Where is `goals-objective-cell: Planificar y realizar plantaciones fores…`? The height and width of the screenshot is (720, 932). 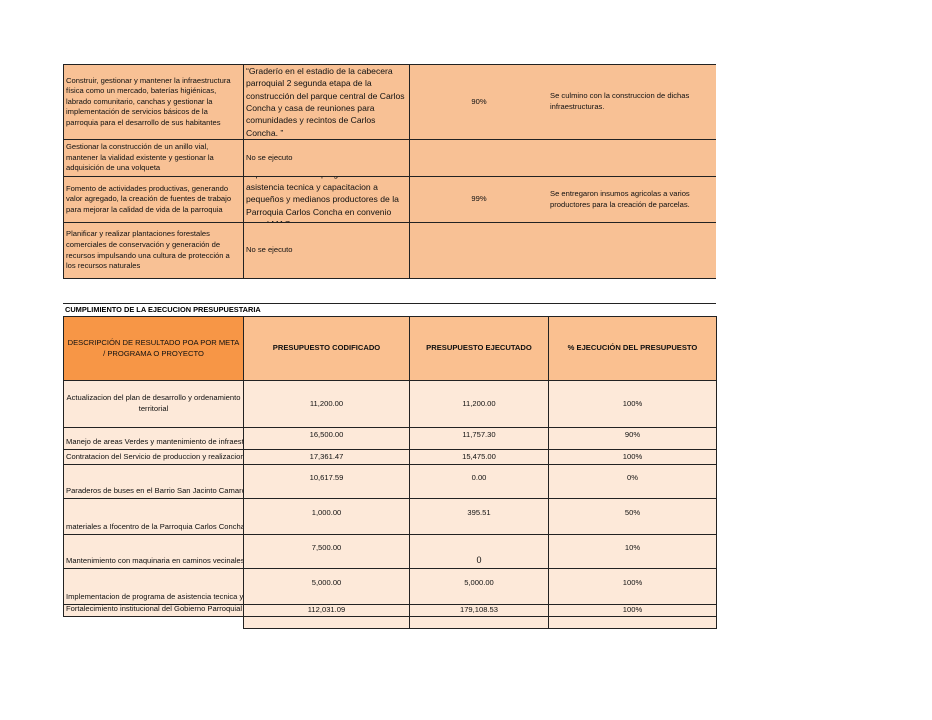
goals-objective-cell: Planificar y realizar plantaciones fores… is located at coordinates (153, 250).